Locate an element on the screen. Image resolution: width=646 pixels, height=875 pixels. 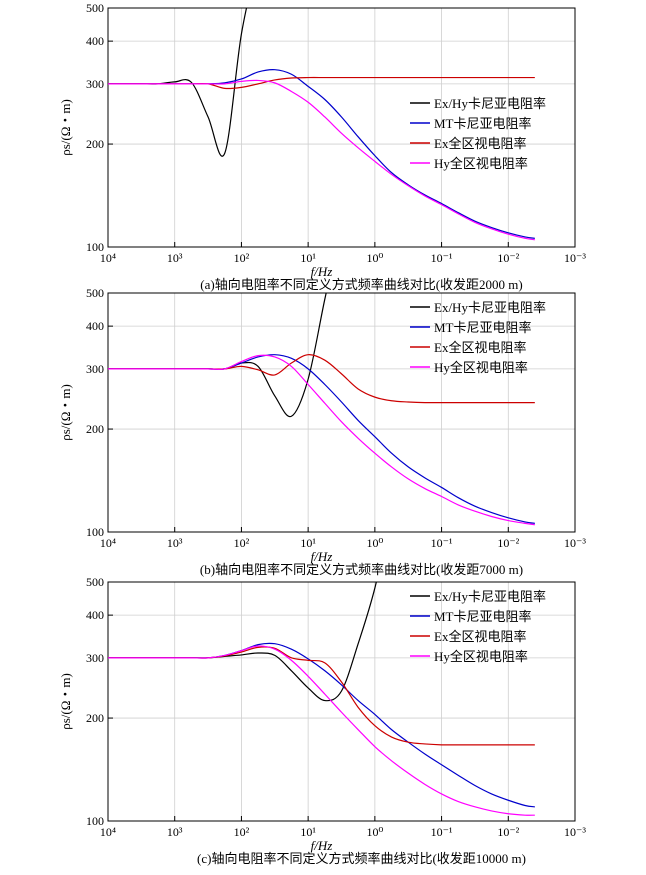
caption: (c)轴向电阻率不同定义方式频率曲线对比(收发距10000 m) is located at coordinates (361, 858).